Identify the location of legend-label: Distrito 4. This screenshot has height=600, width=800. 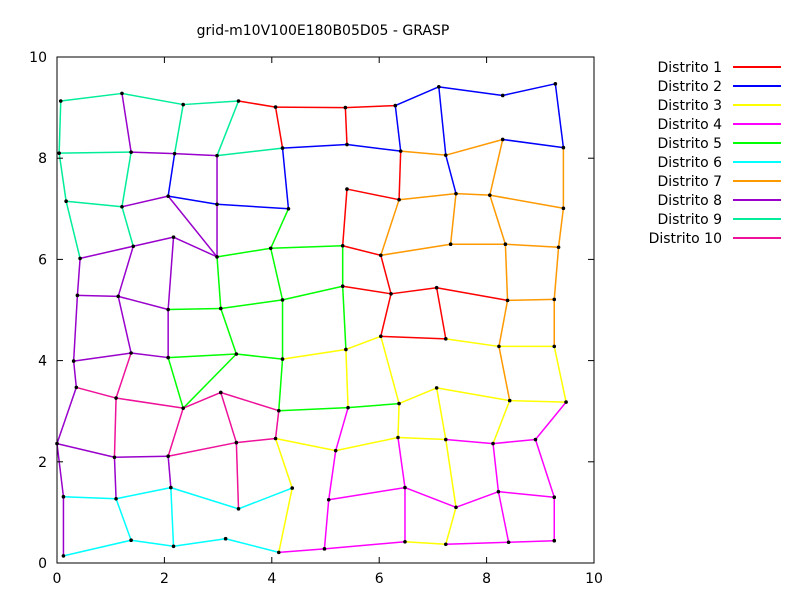
(689, 125).